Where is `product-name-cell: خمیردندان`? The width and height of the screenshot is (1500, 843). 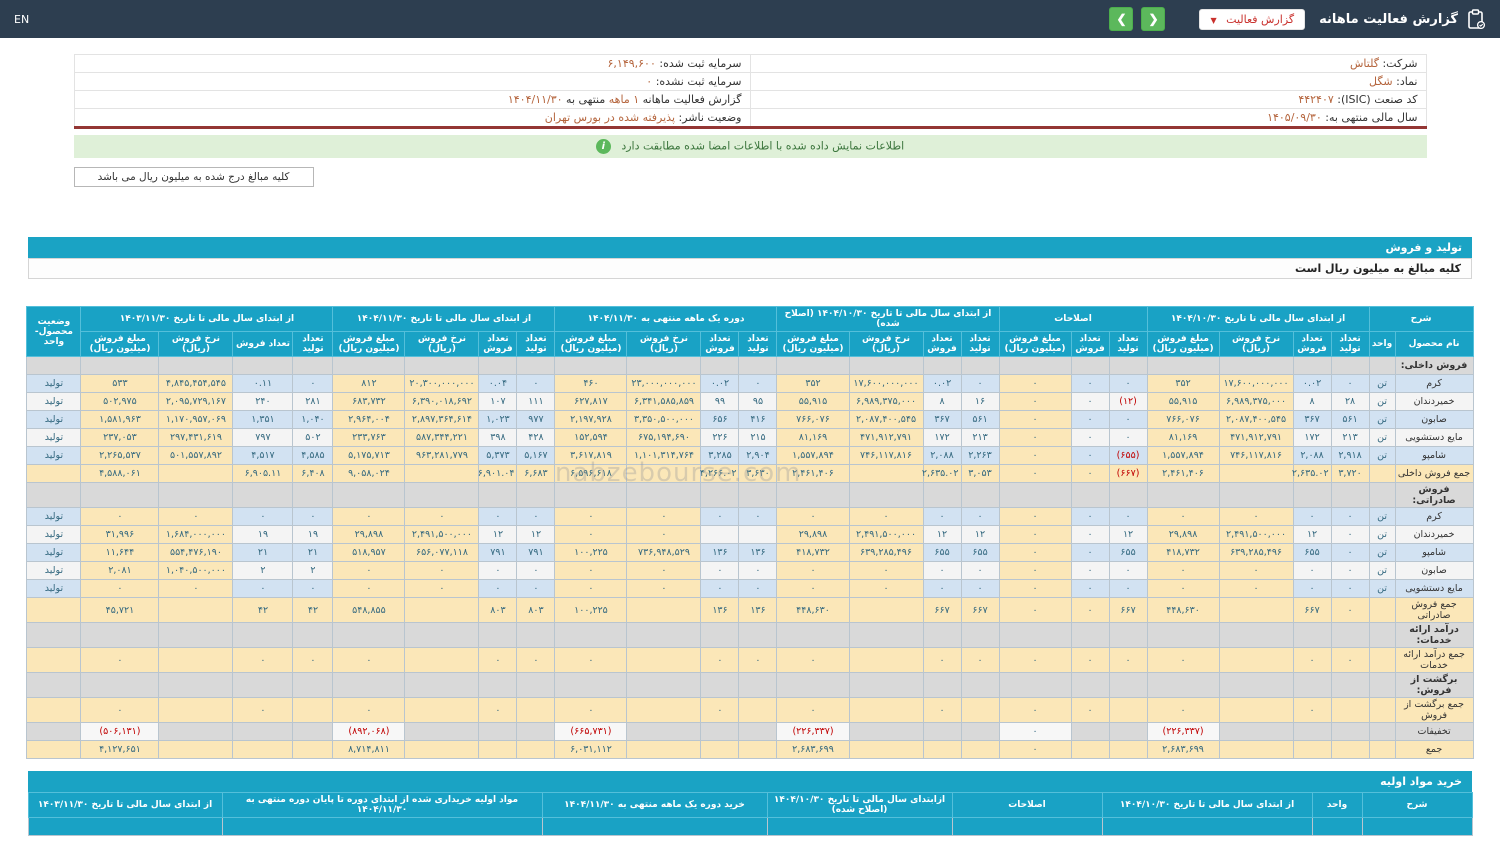 product-name-cell: خمیردندان is located at coordinates (1434, 401).